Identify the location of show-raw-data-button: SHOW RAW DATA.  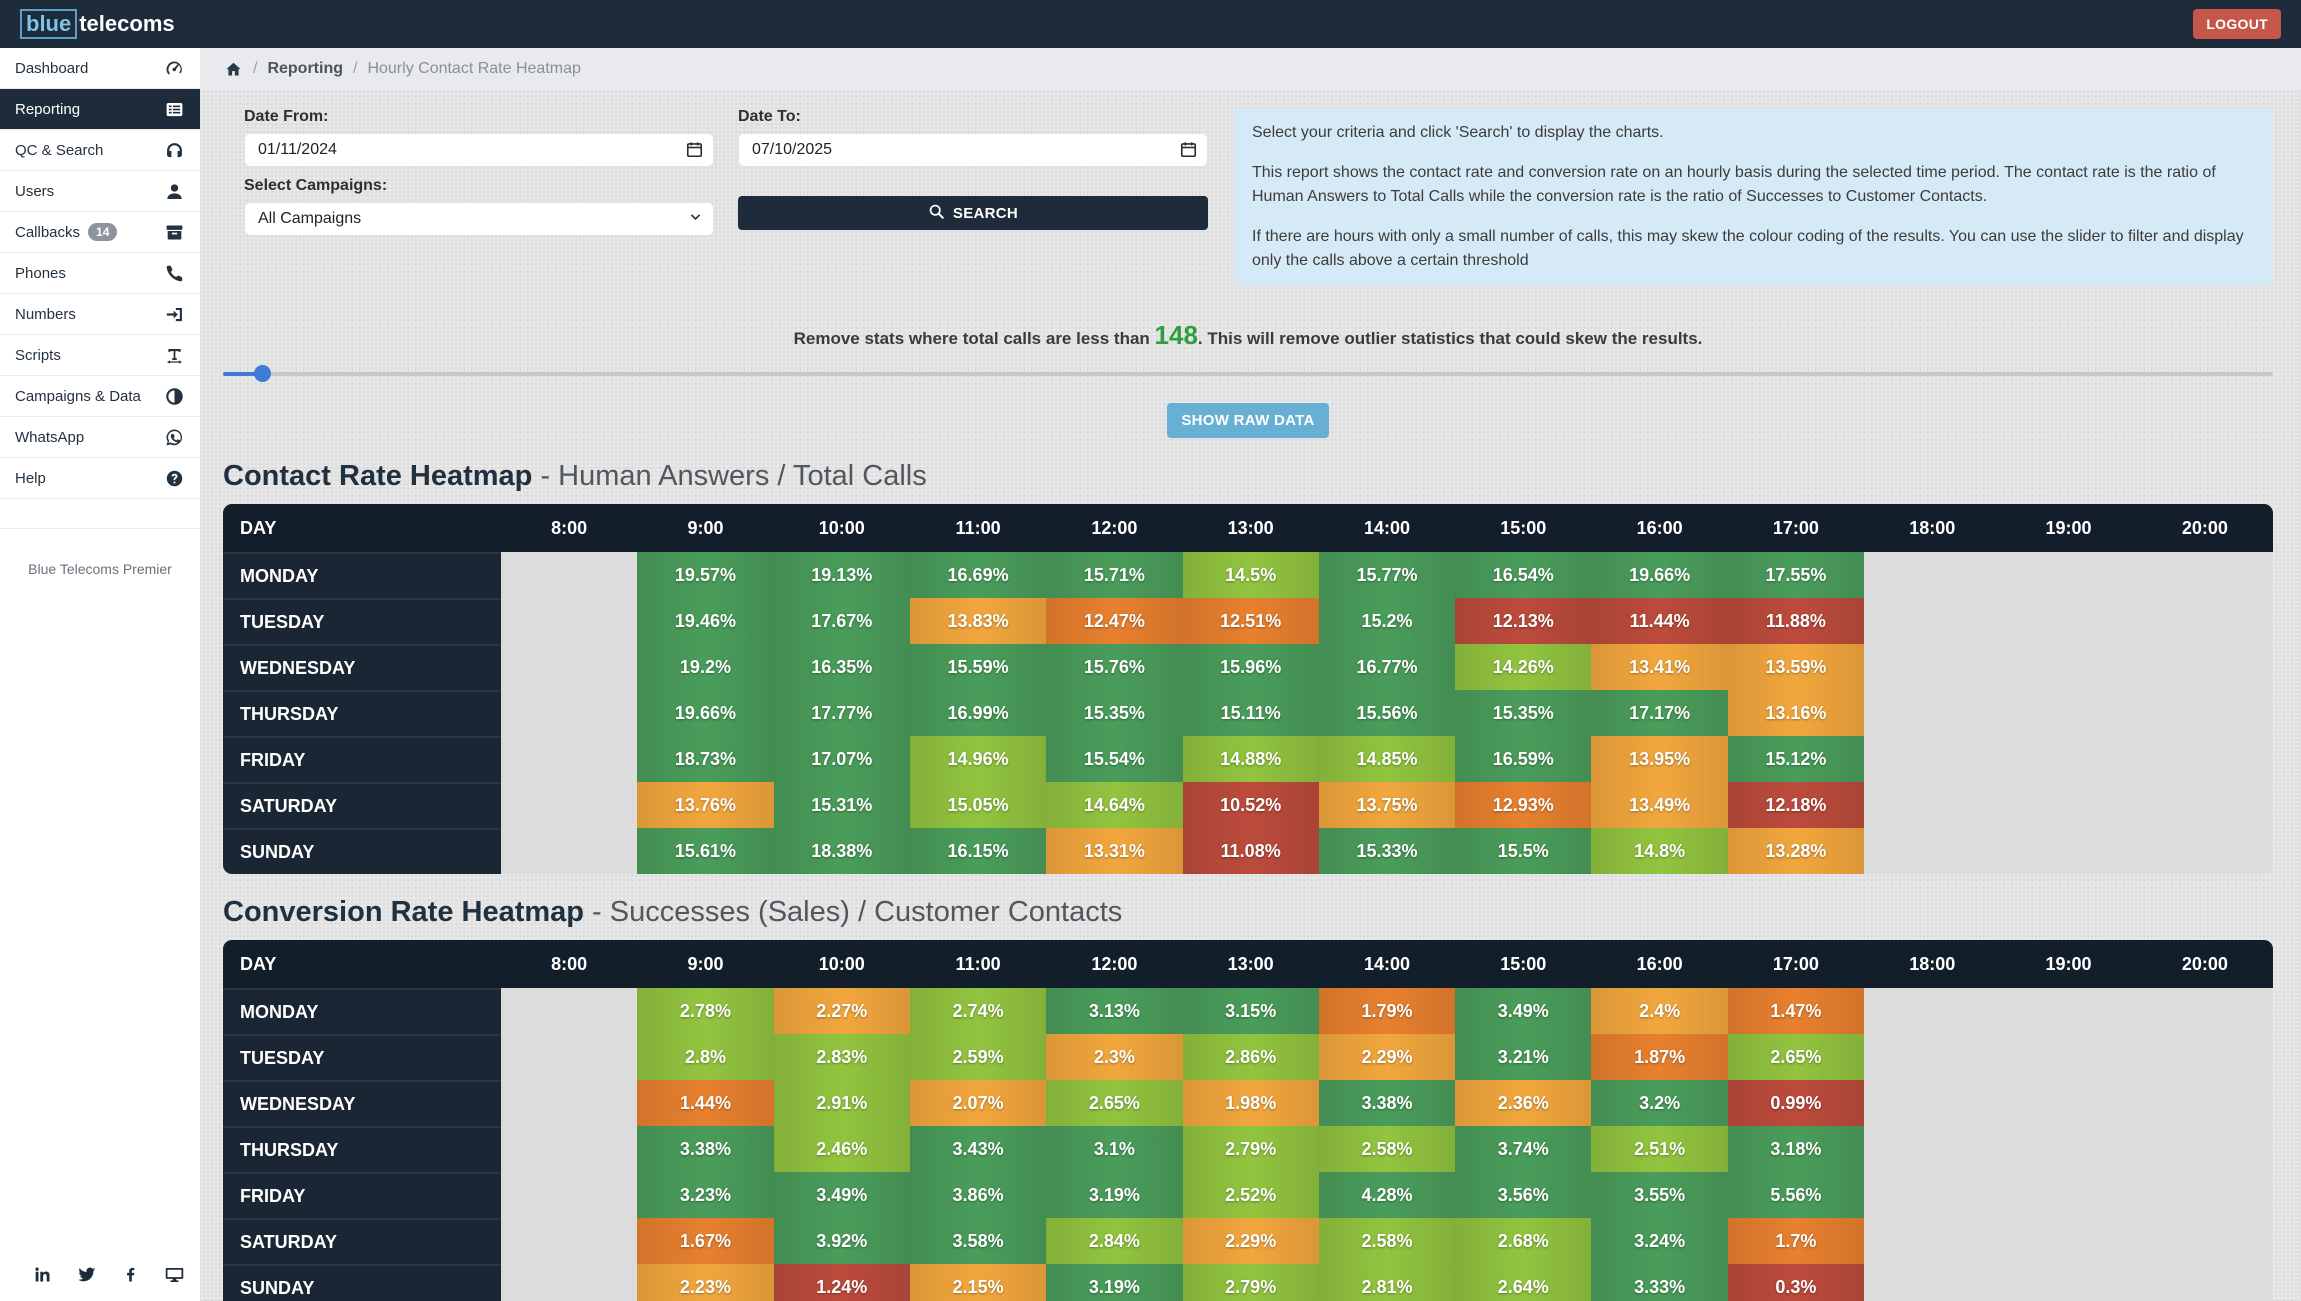
(1248, 420).